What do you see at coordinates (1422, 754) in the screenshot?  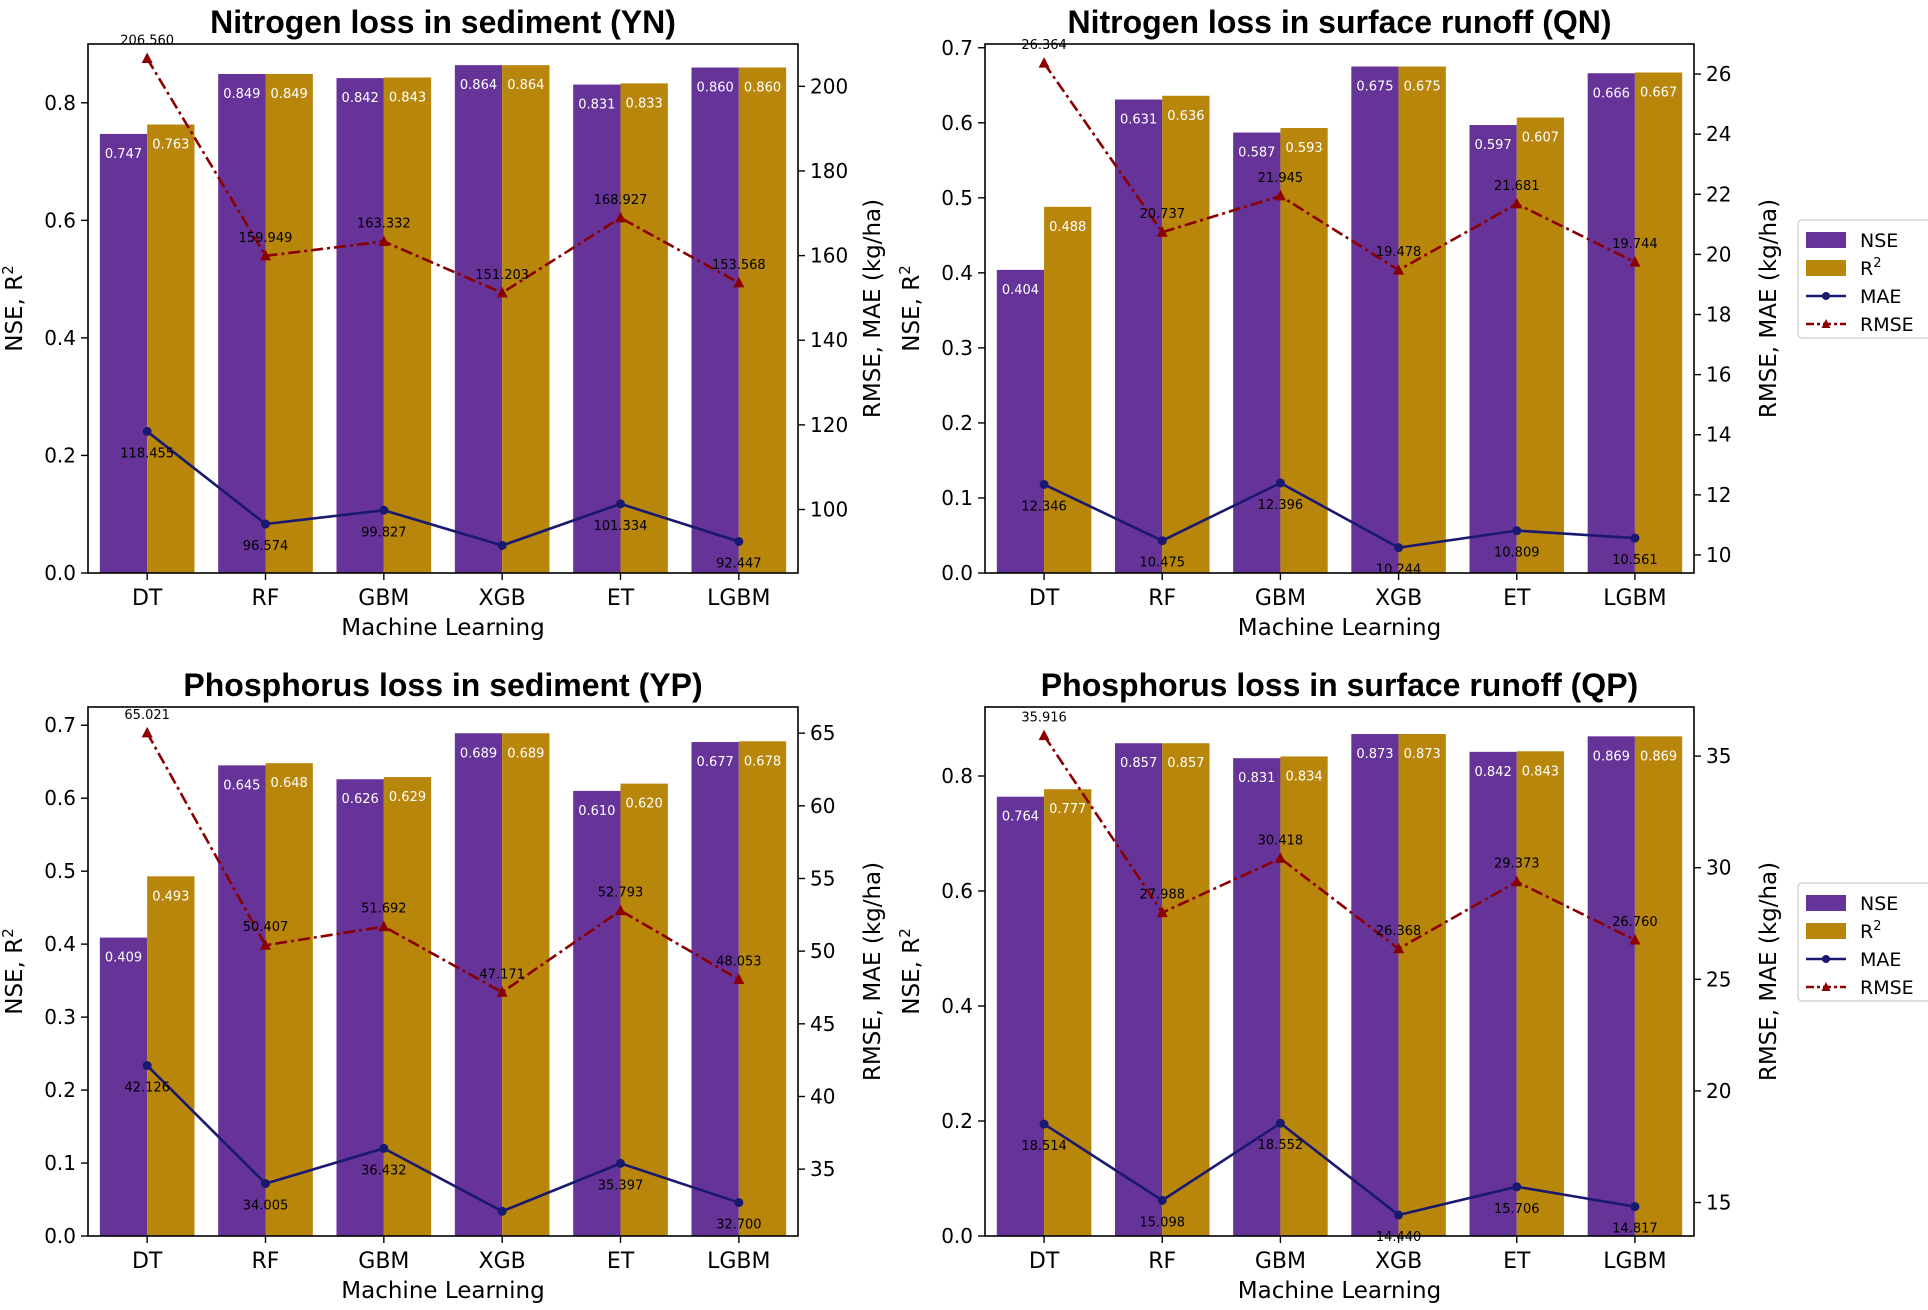 I see `bar-value-label: 0.873` at bounding box center [1422, 754].